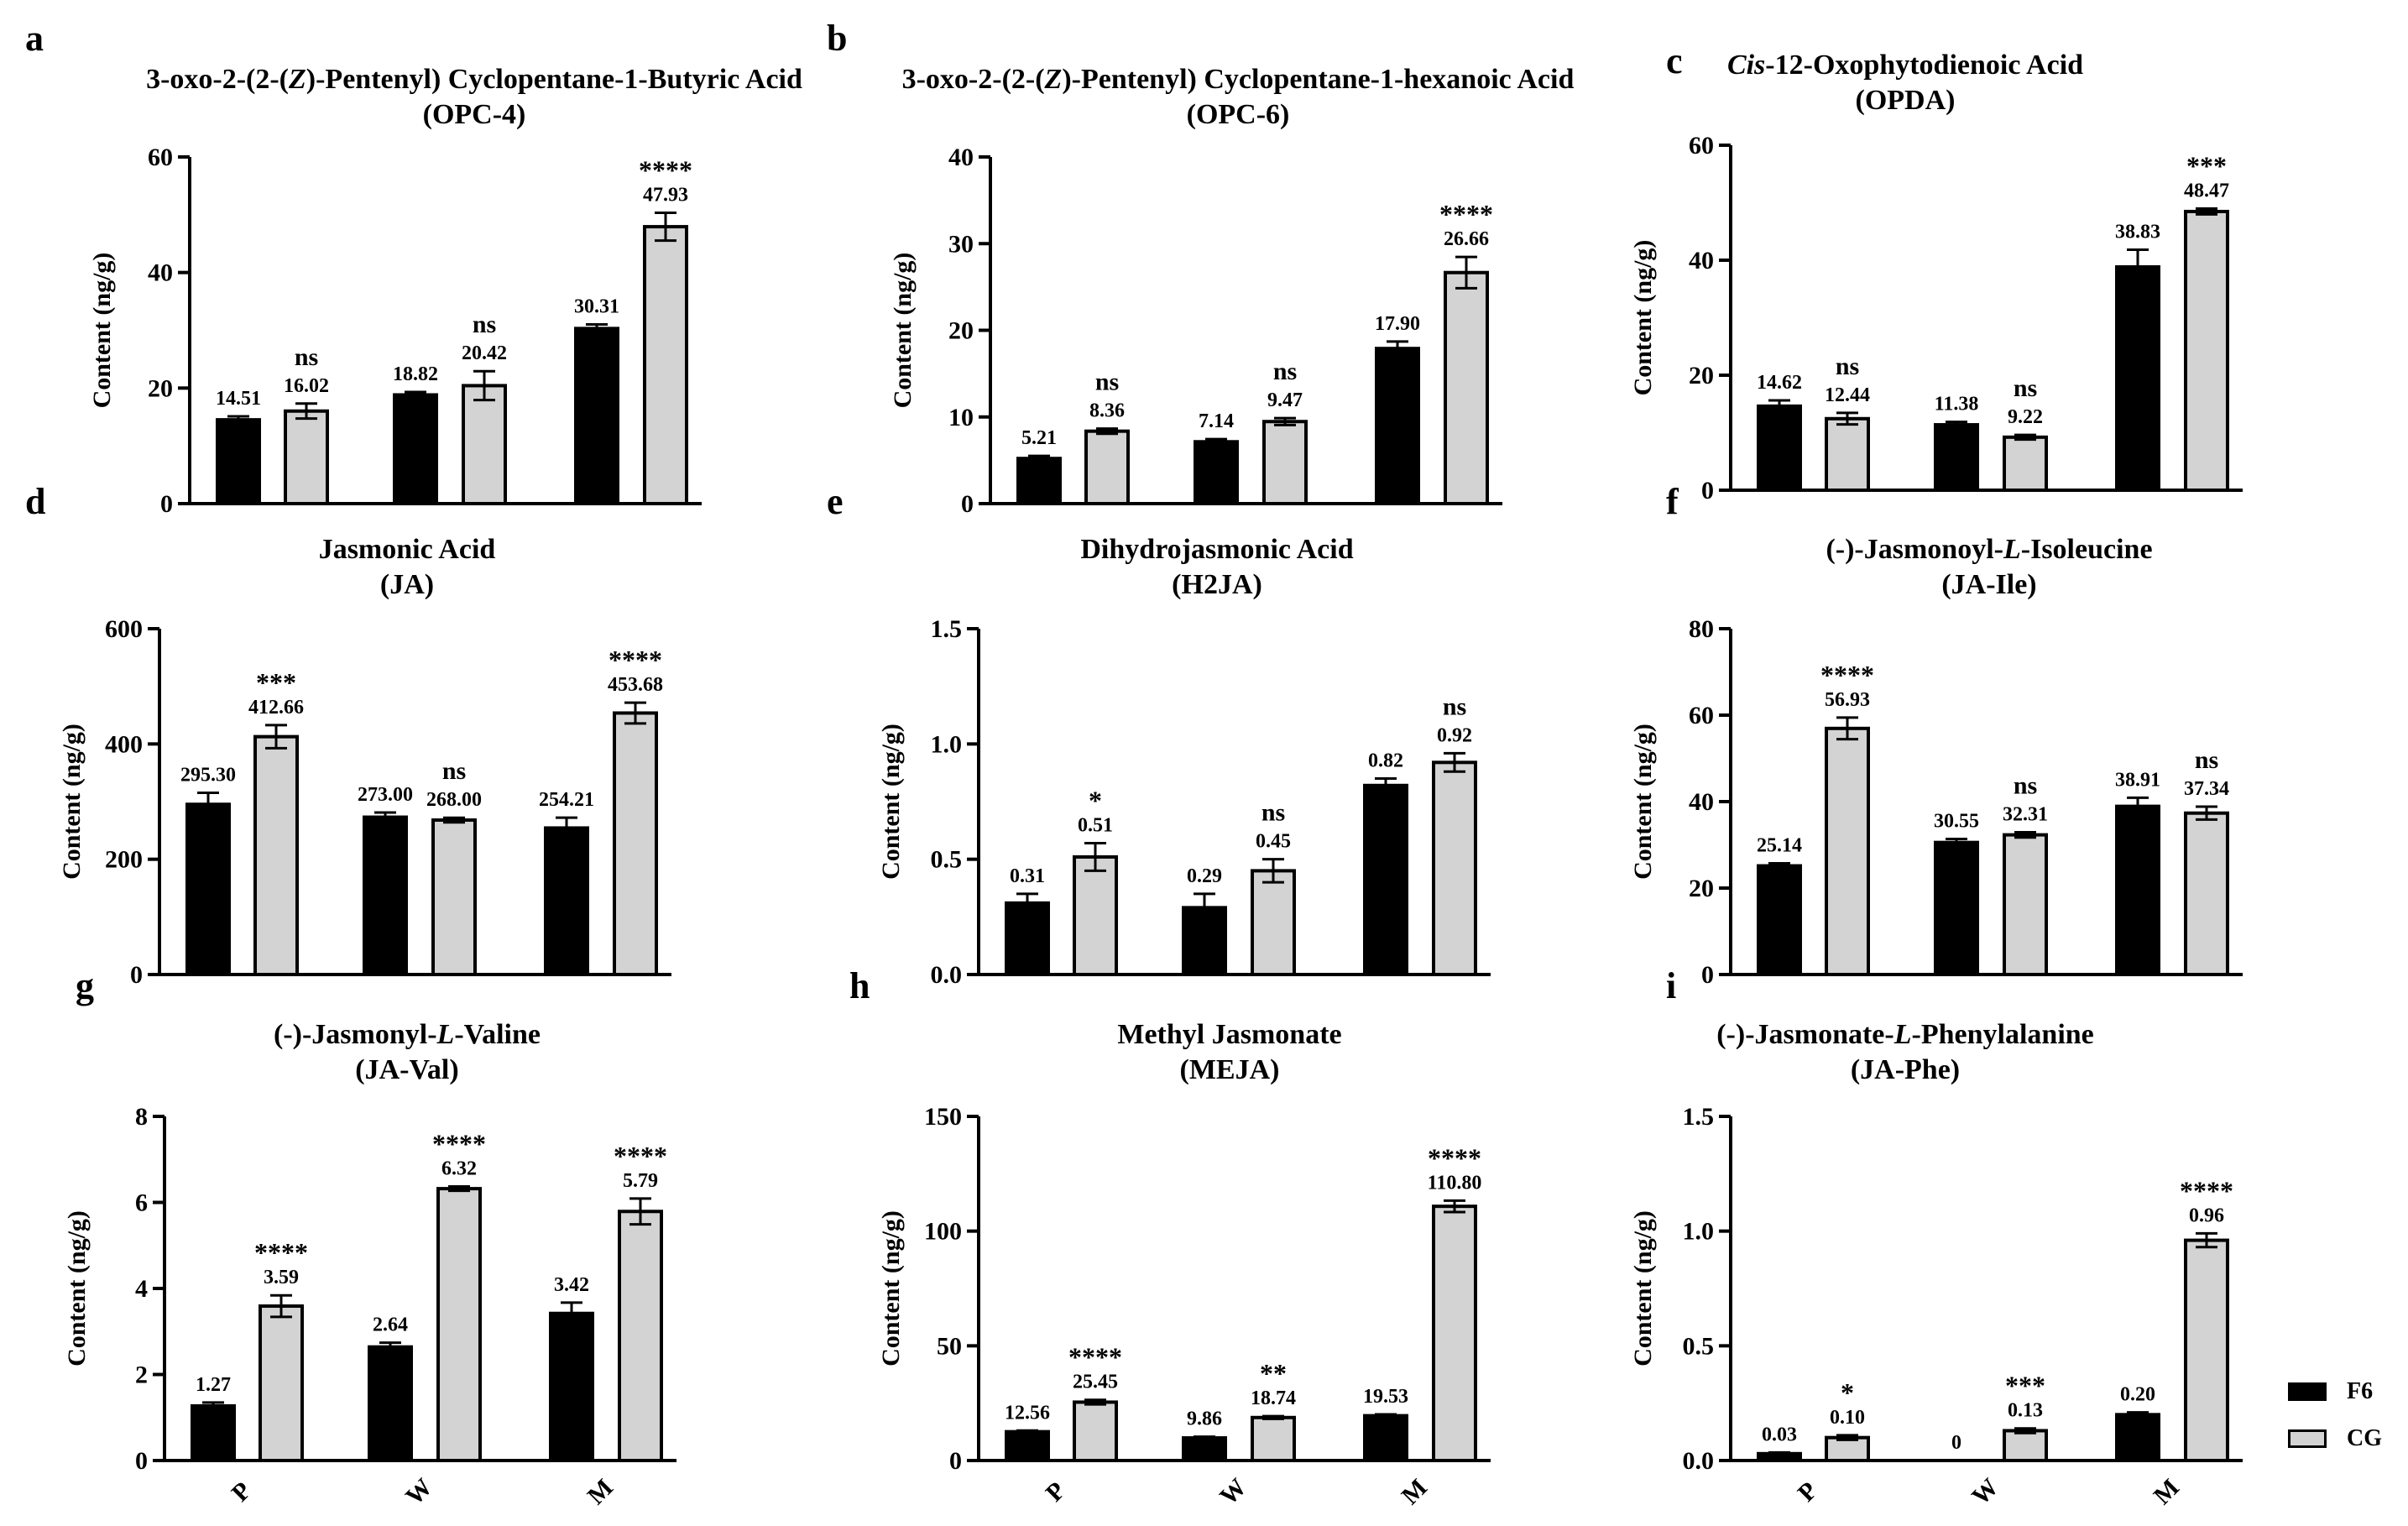 The width and height of the screenshot is (2408, 1526). What do you see at coordinates (2025, 1411) in the screenshot?
I see `data-label: 0.13` at bounding box center [2025, 1411].